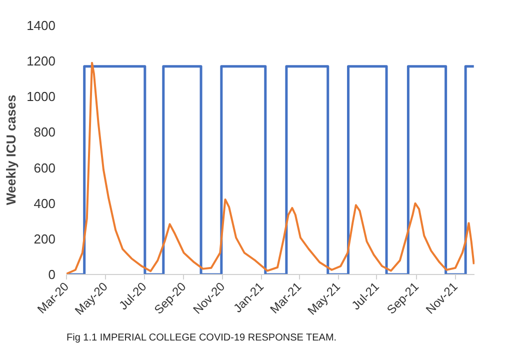 The image size is (519, 348). I want to click on y-tick-label: 200, so click(45, 238).